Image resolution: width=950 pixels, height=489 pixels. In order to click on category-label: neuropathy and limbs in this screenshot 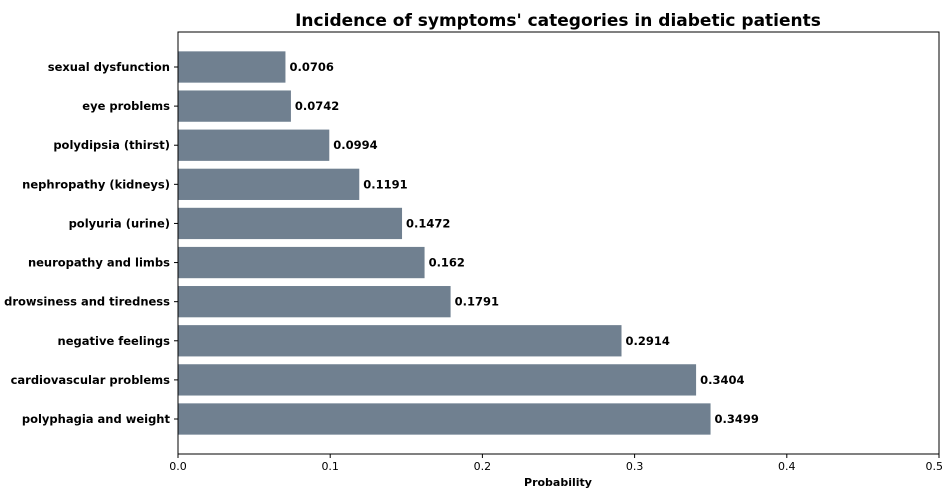, I will do `click(99, 263)`.